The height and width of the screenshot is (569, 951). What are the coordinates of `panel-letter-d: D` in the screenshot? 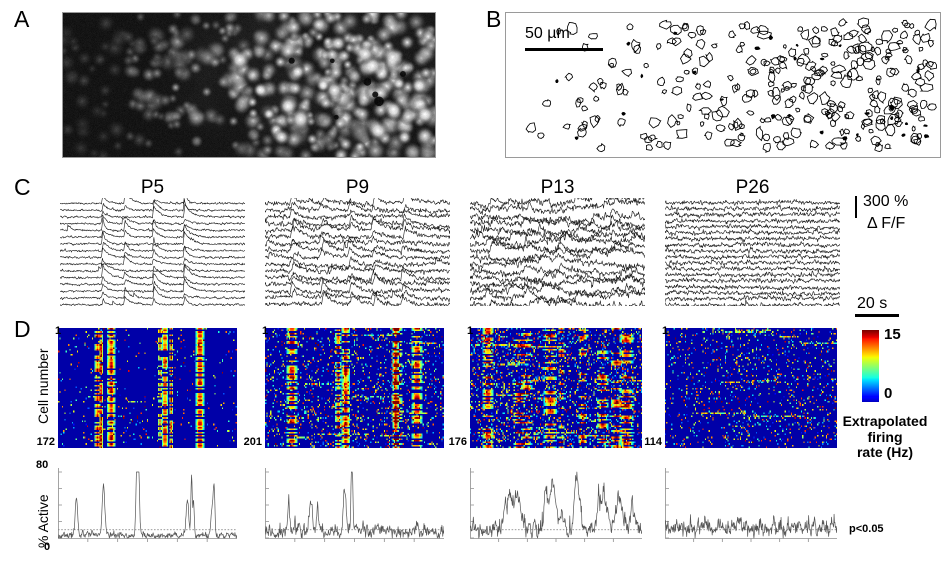 It's located at (22, 329).